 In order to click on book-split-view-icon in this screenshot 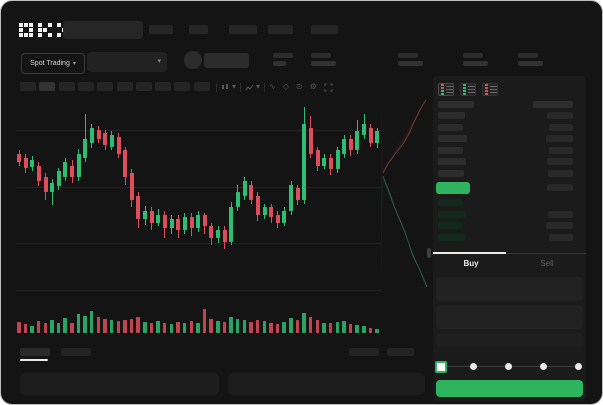, I will do `click(446, 89)`.